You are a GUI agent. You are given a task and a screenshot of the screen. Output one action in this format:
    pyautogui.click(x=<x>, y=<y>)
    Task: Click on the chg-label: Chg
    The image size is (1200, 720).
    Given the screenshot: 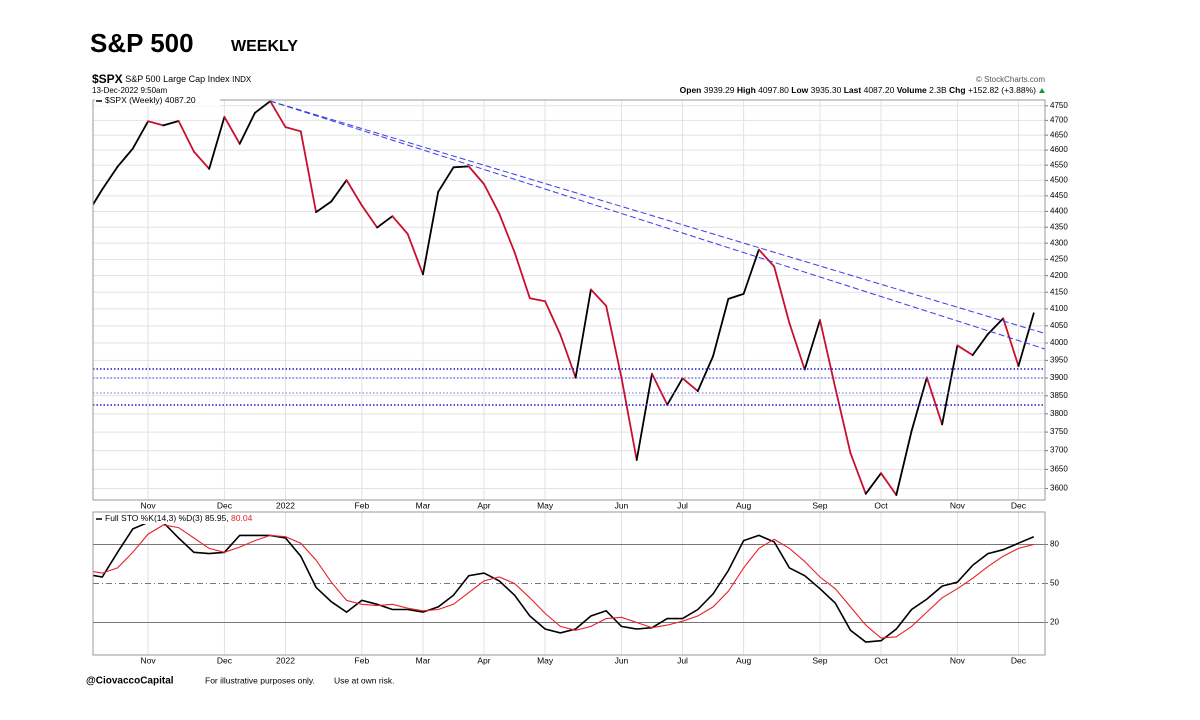 What is the action you would take?
    pyautogui.click(x=957, y=90)
    